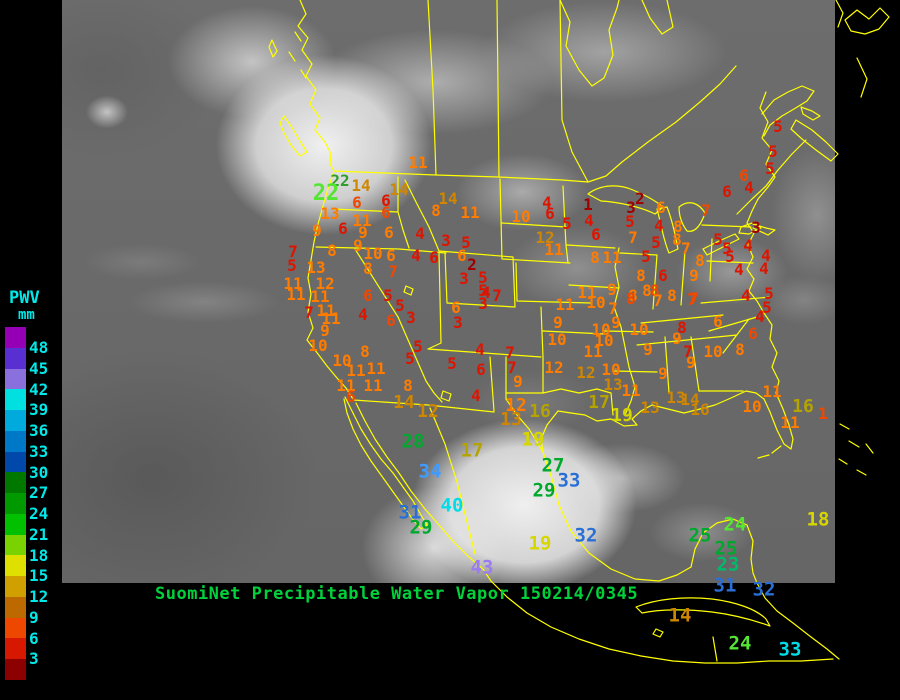 This screenshot has height=700, width=900. Describe the element at coordinates (803, 406) in the screenshot. I see `station-value: 16` at that location.